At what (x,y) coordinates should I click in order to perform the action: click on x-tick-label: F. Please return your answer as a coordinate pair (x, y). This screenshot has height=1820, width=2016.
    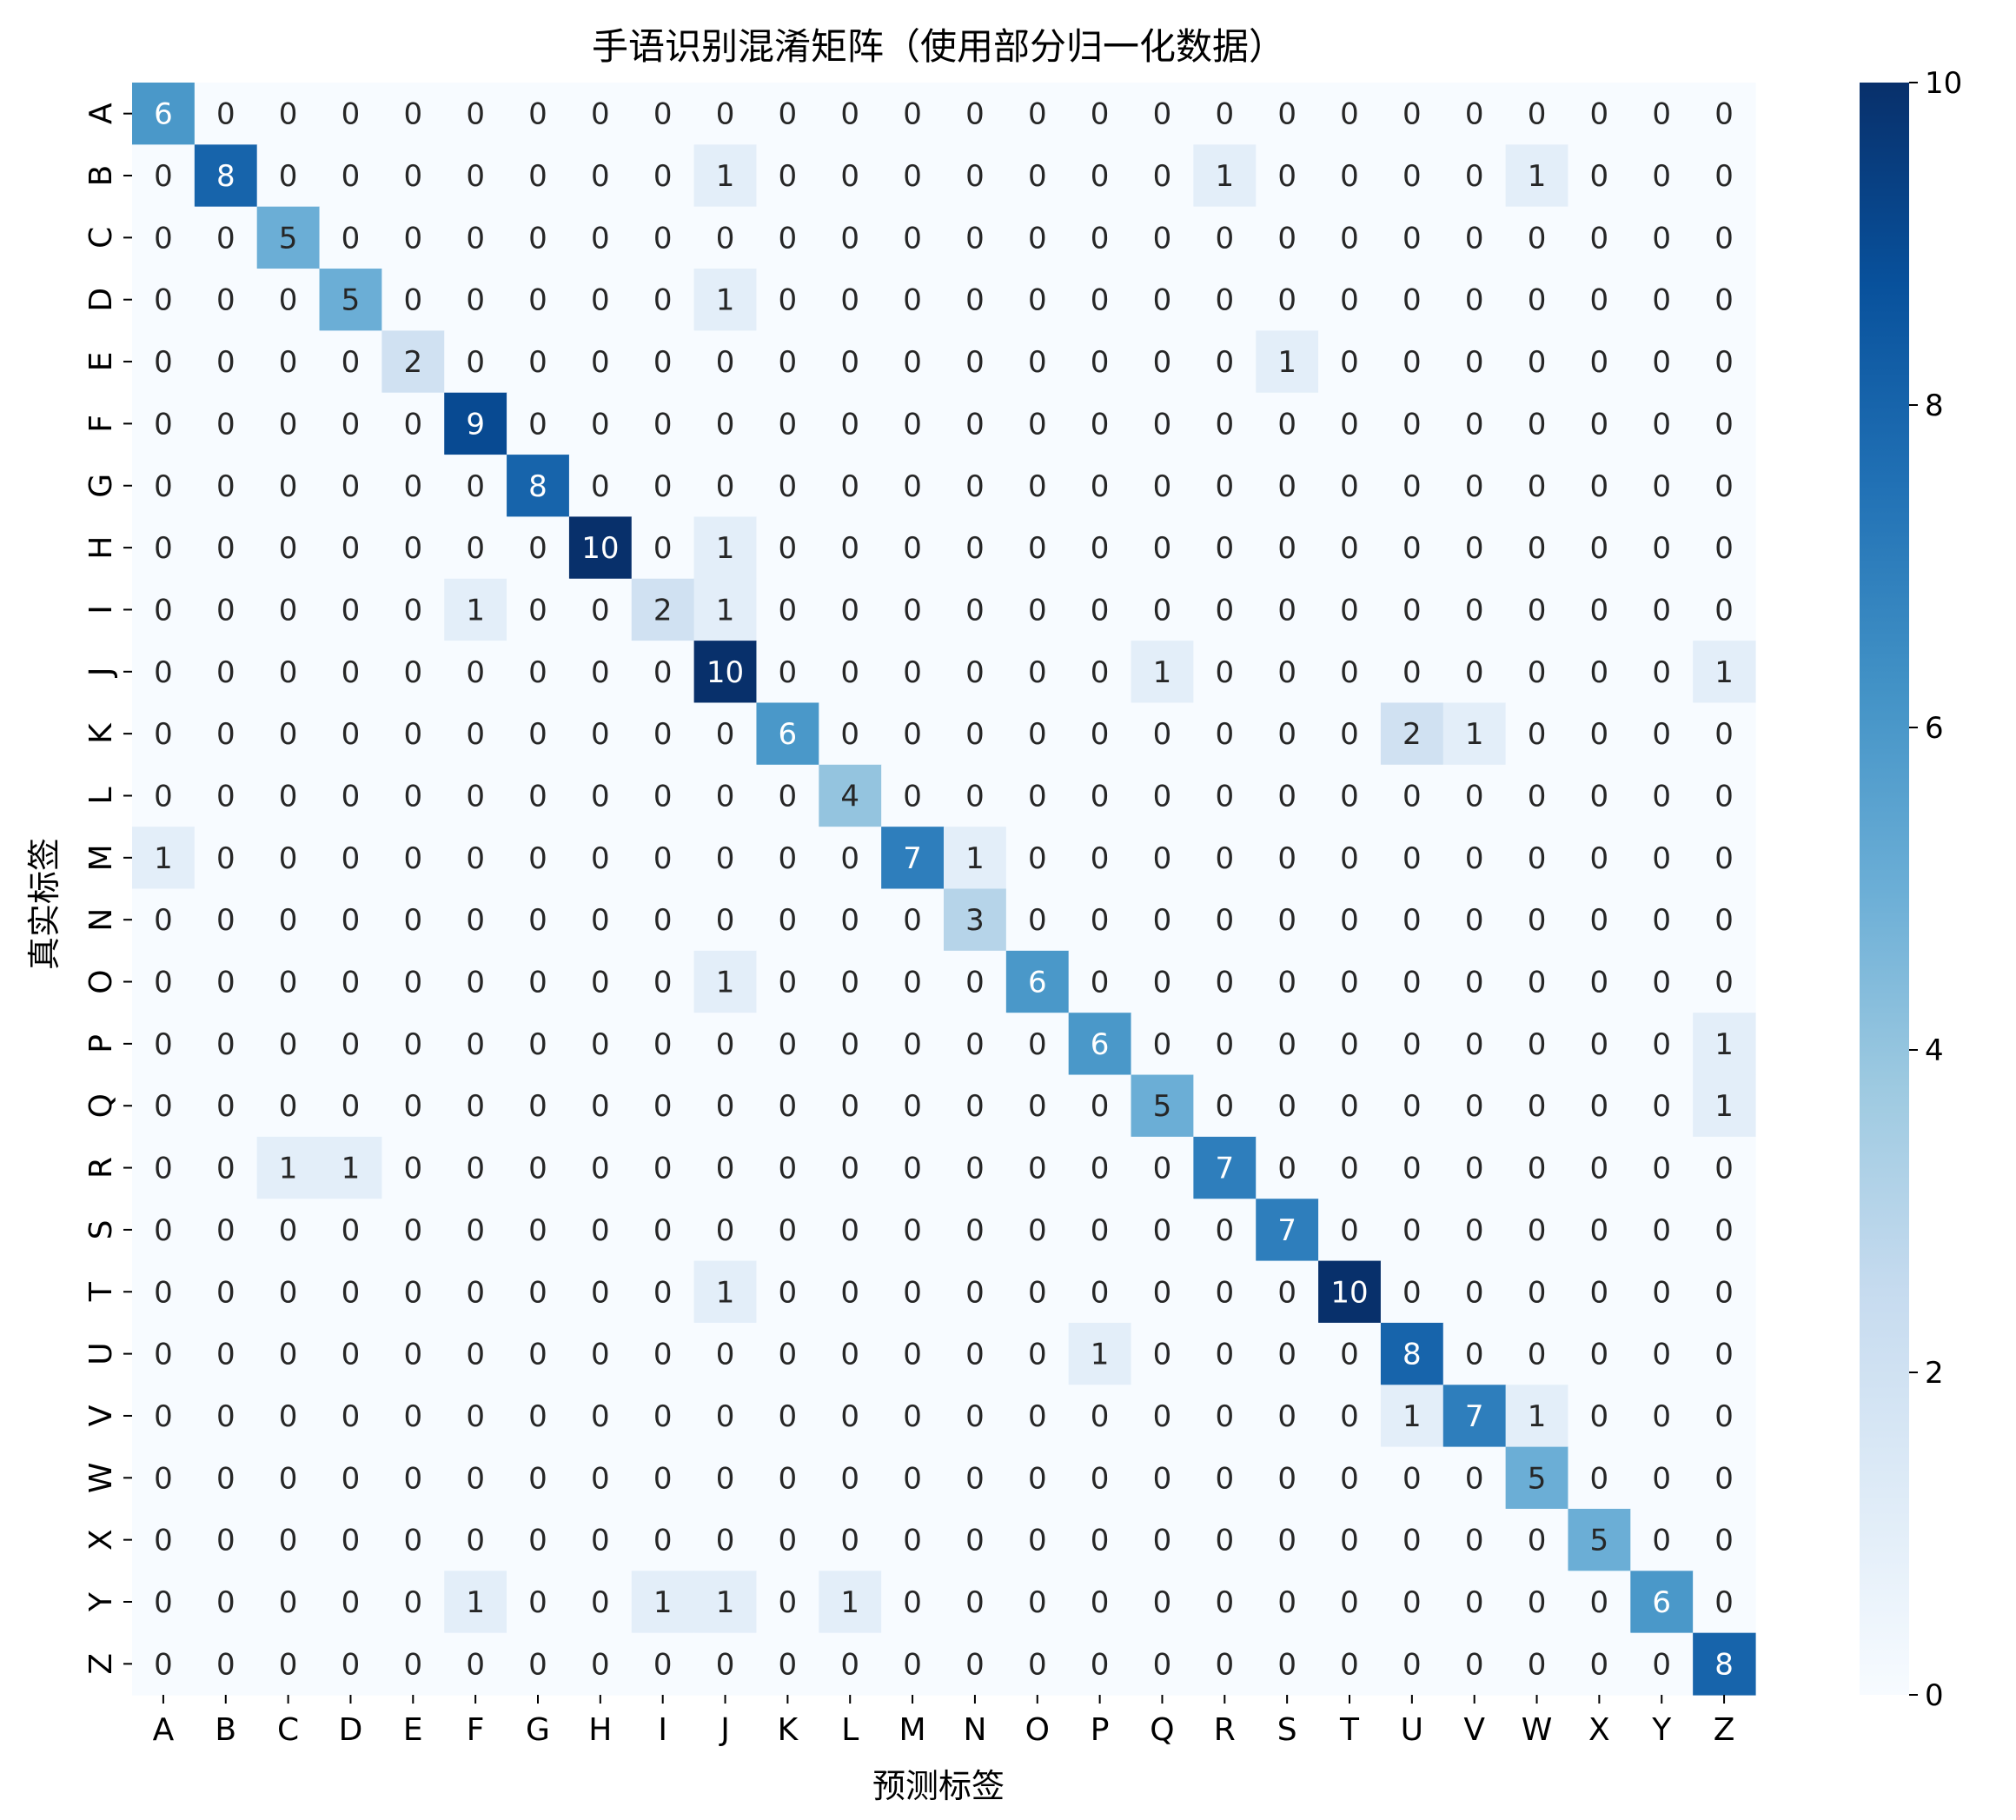
    Looking at the image, I should click on (476, 1730).